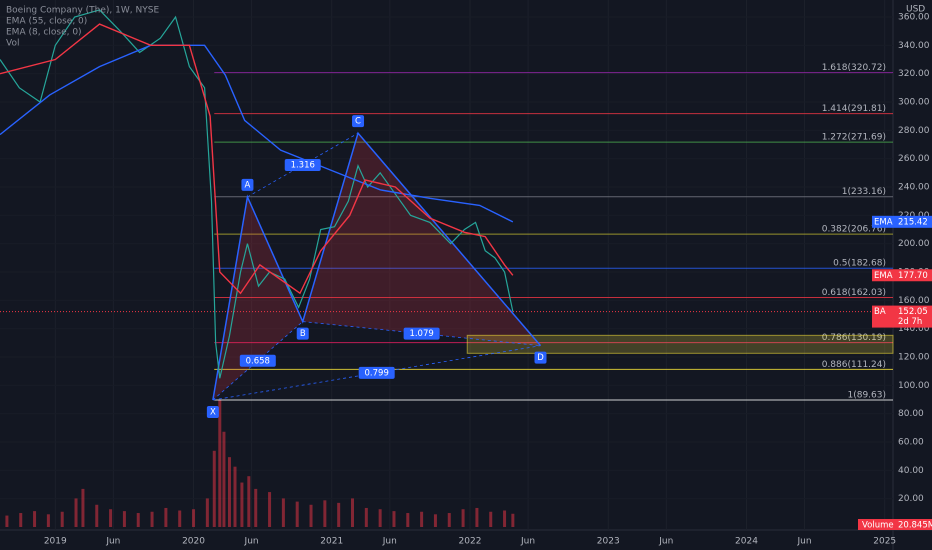 This screenshot has height=550, width=932. What do you see at coordinates (914, 188) in the screenshot?
I see `y-tick-label: 240.00` at bounding box center [914, 188].